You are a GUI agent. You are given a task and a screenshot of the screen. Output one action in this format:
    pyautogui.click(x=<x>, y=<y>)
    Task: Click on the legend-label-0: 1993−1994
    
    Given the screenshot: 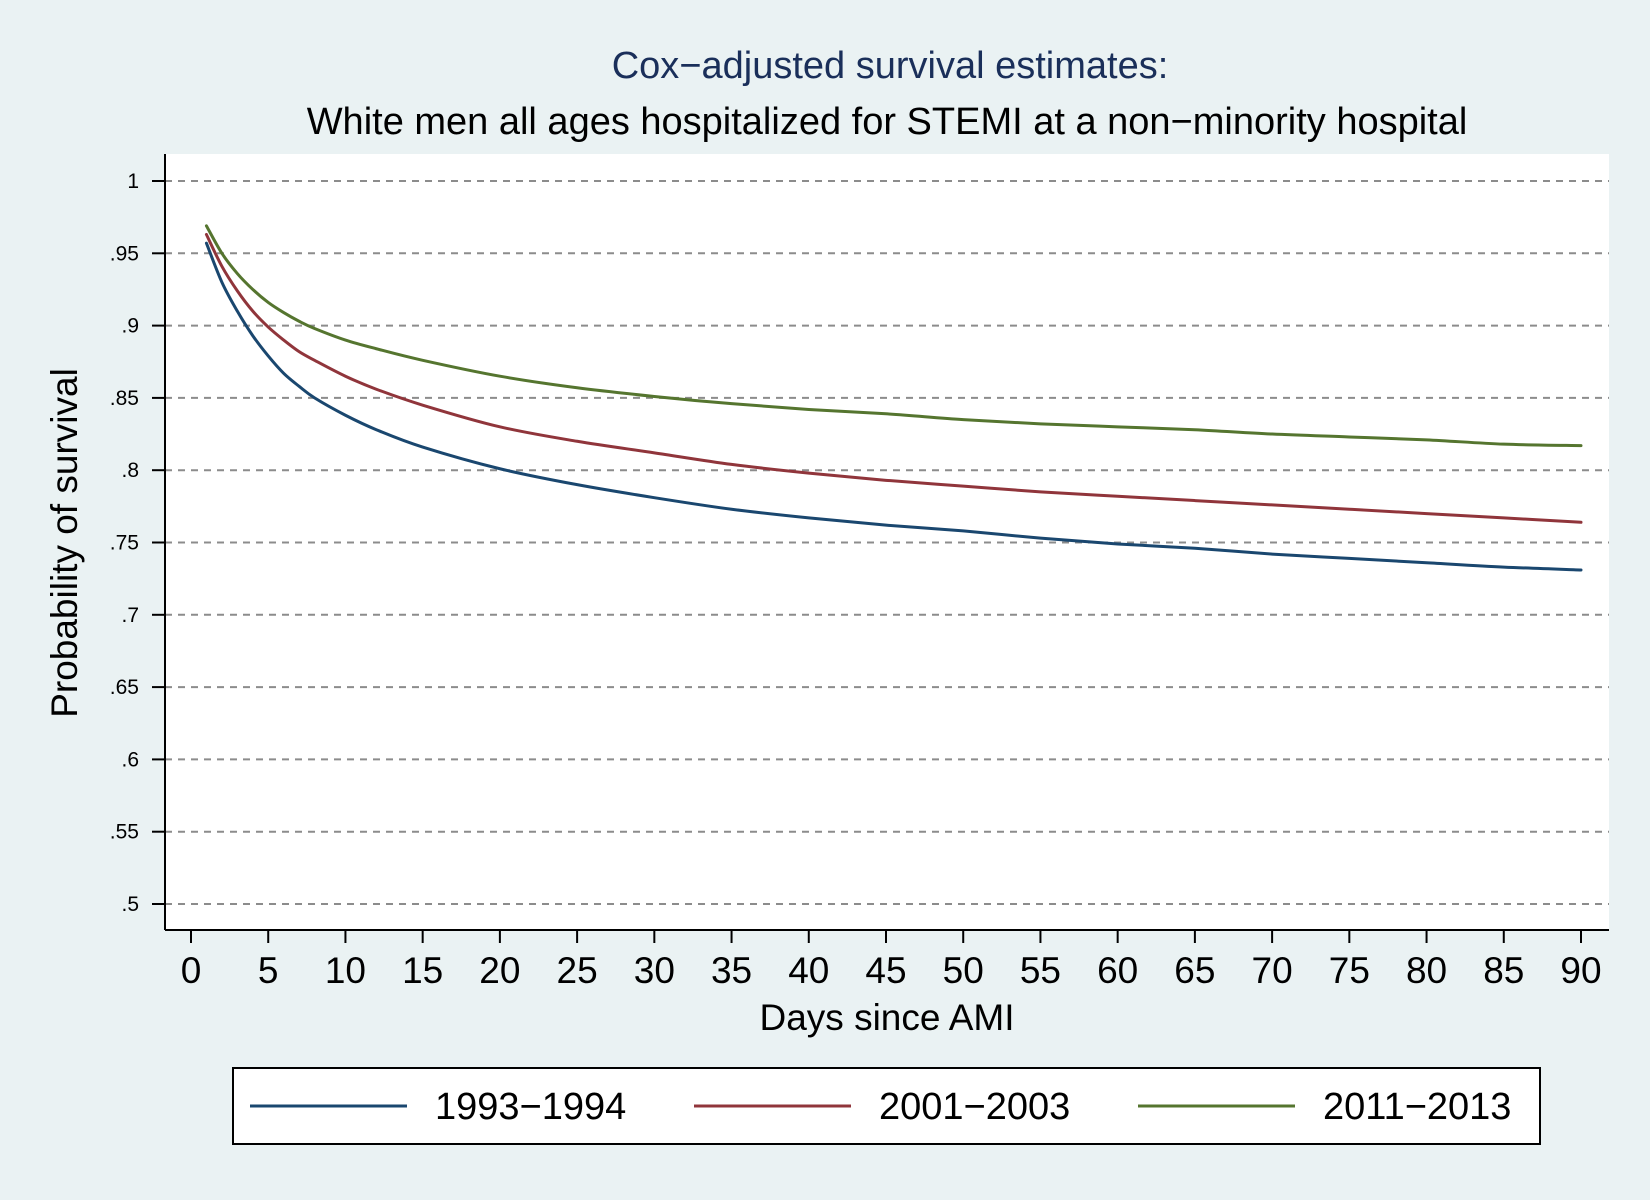 What is the action you would take?
    pyautogui.click(x=530, y=1107)
    